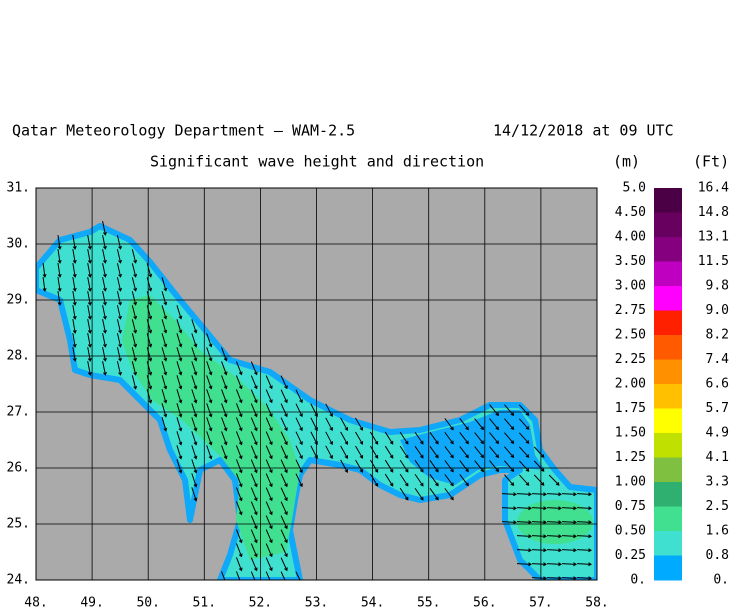  I want to click on subtitle: Significant wave height and direction, so click(317, 162).